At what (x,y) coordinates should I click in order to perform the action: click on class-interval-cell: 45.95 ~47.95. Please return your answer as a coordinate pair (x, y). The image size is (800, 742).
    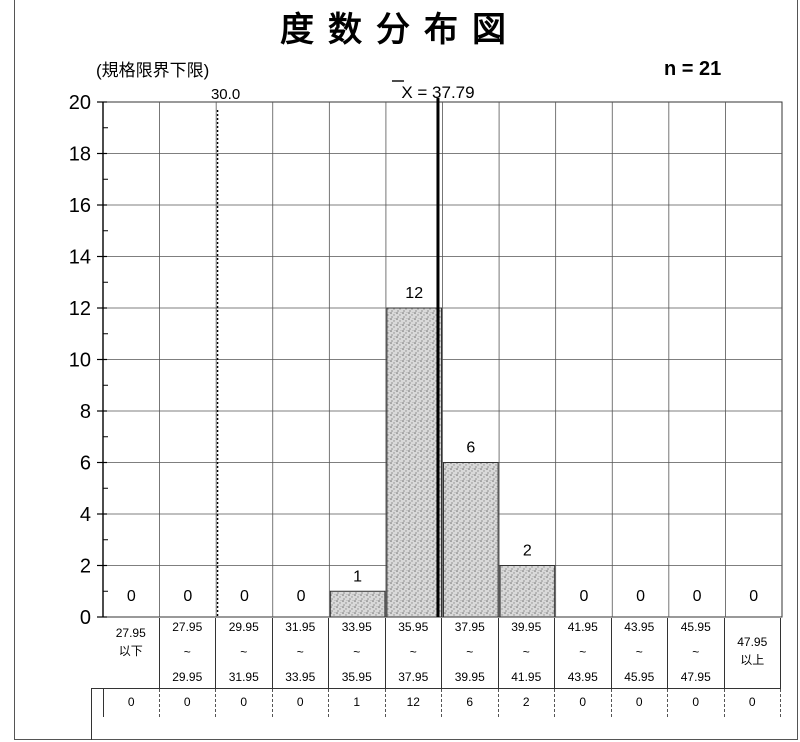
    Looking at the image, I should click on (696, 653).